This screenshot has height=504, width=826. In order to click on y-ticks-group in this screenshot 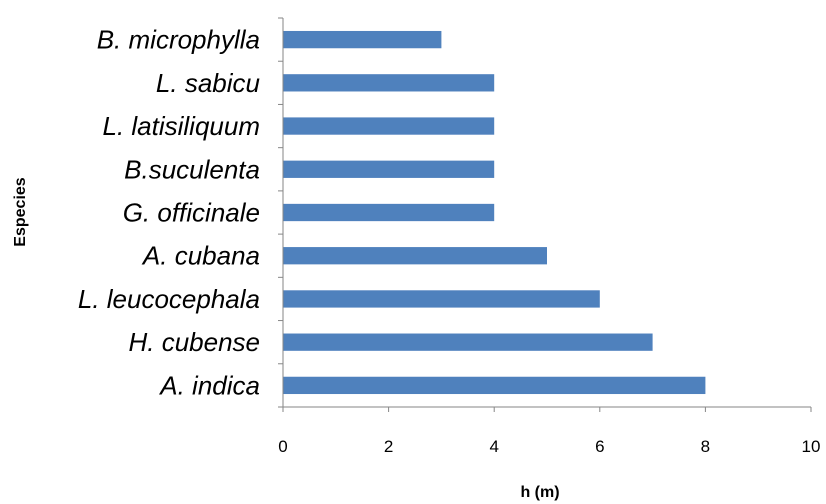, I will do `click(280, 212)`.